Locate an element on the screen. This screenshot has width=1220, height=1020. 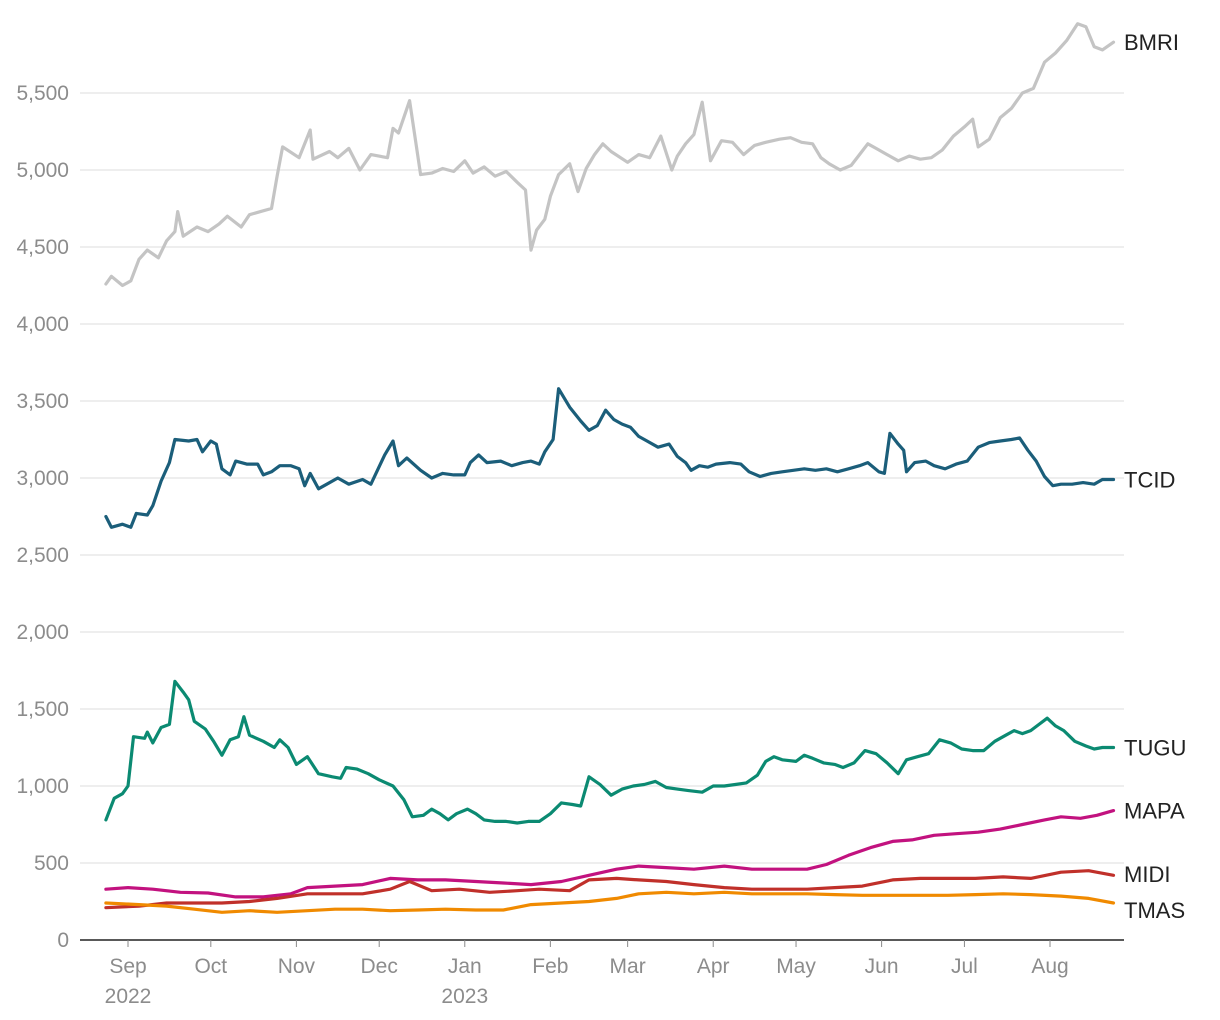
y-tick-label: 1,000 is located at coordinates (42, 786).